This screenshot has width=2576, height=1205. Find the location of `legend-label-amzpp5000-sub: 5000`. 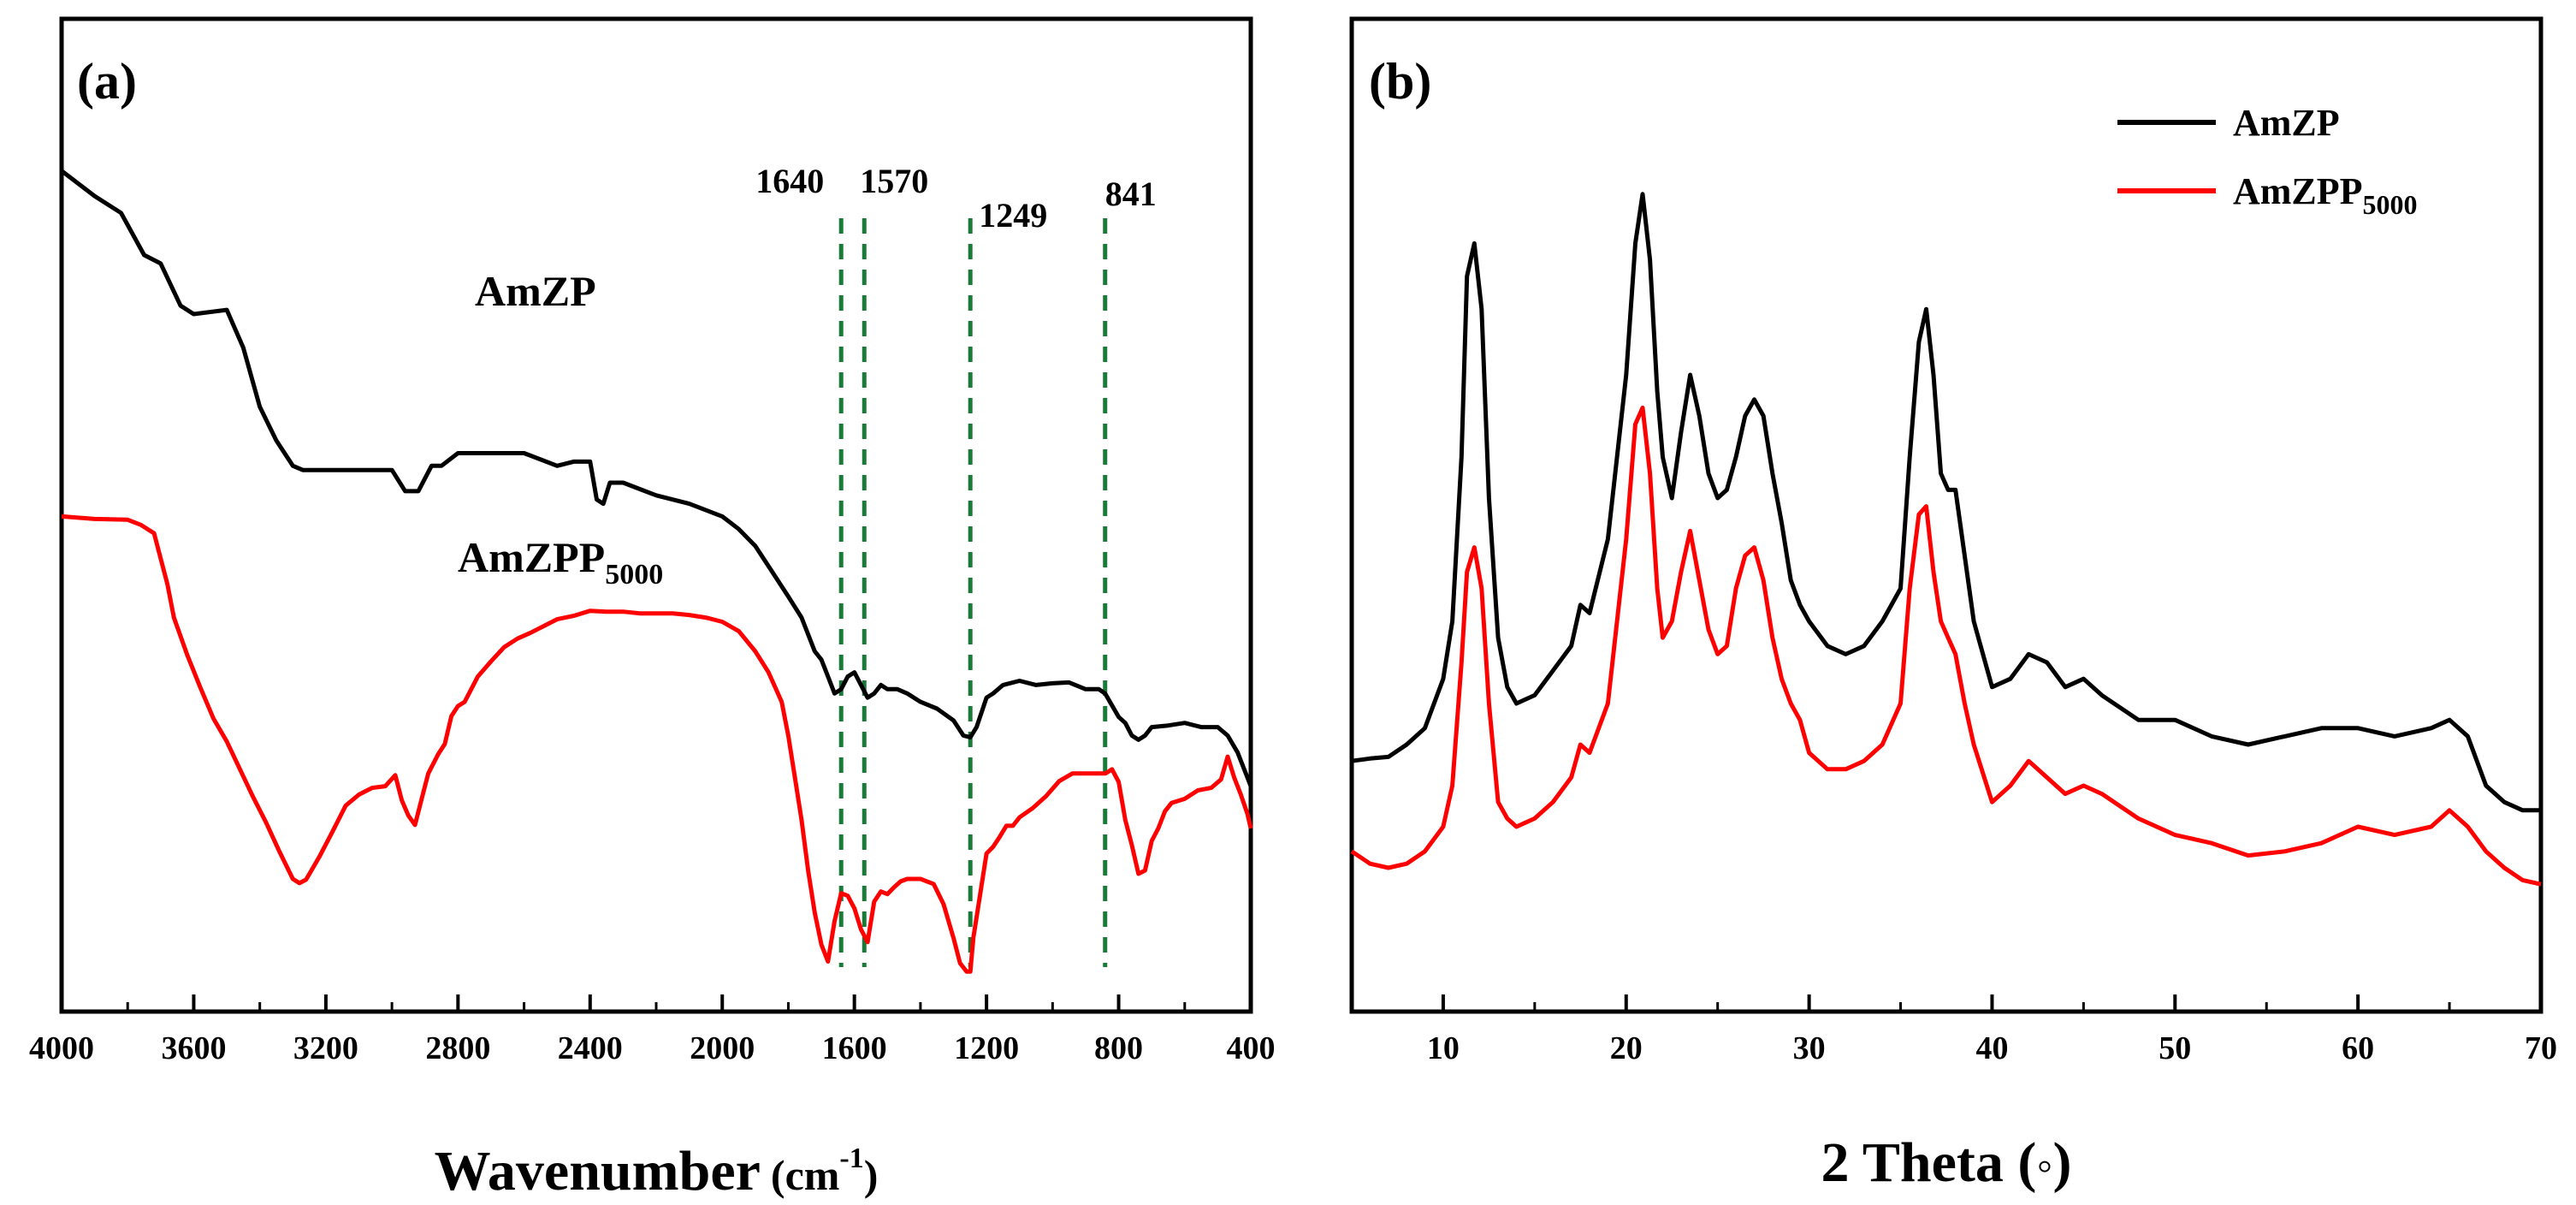

legend-label-amzpp5000-sub: 5000 is located at coordinates (2390, 204).